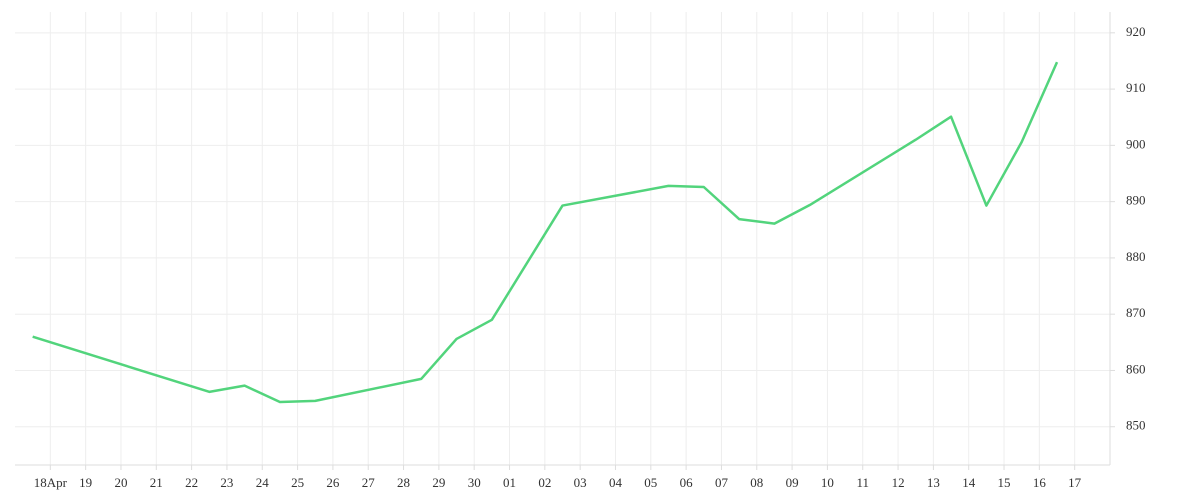  Describe the element at coordinates (933, 482) in the screenshot. I see `x-tick-label: 13` at that location.